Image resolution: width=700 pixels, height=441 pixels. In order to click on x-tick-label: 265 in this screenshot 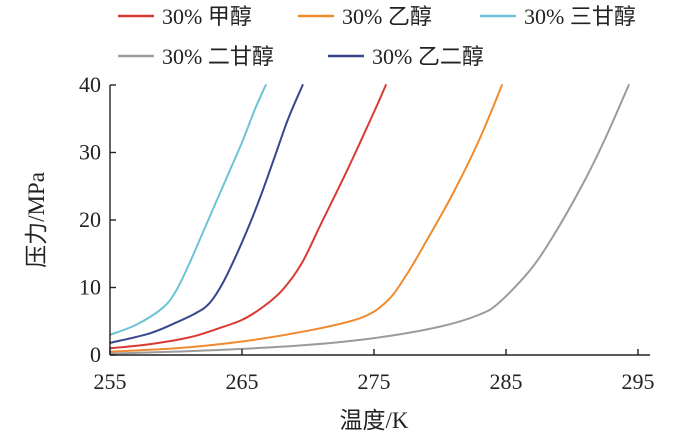, I will do `click(242, 381)`.